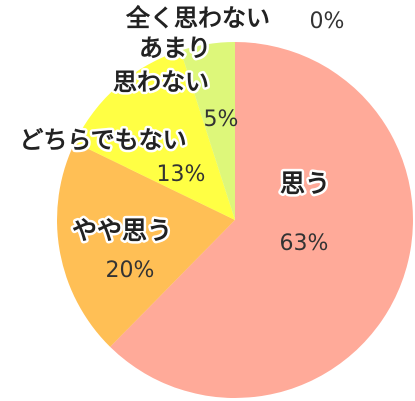 Image resolution: width=415 pixels, height=401 pixels. What do you see at coordinates (122, 230) in the screenshot?
I see `slice-label-yaya-omou: やや思う` at bounding box center [122, 230].